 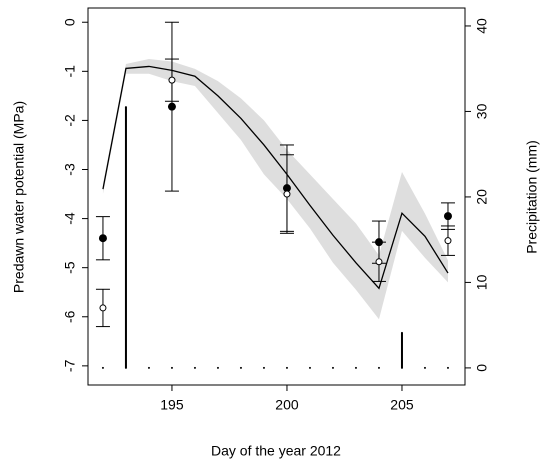 I want to click on y-tick-label: -7, so click(x=70, y=365).